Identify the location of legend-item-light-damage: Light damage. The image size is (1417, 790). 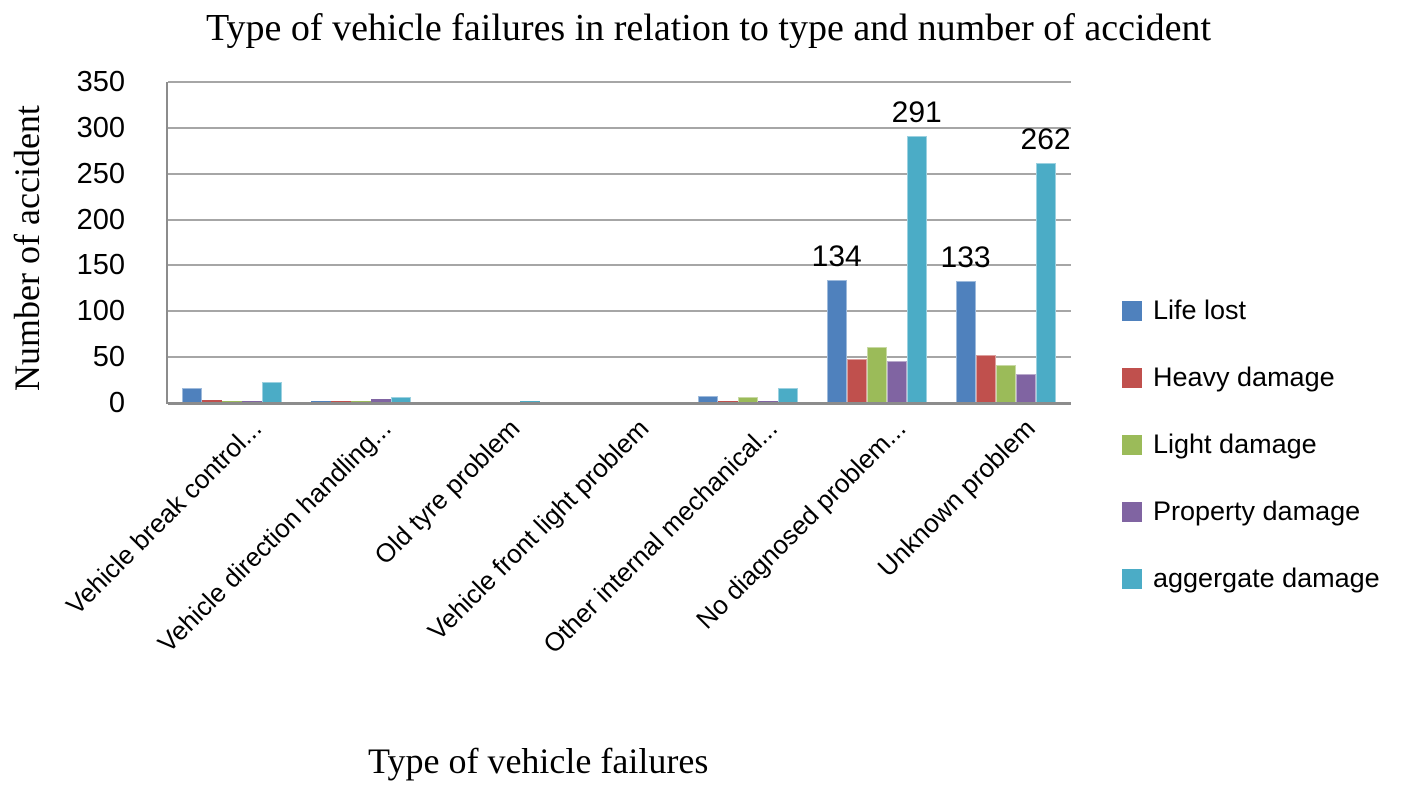
(1251, 444).